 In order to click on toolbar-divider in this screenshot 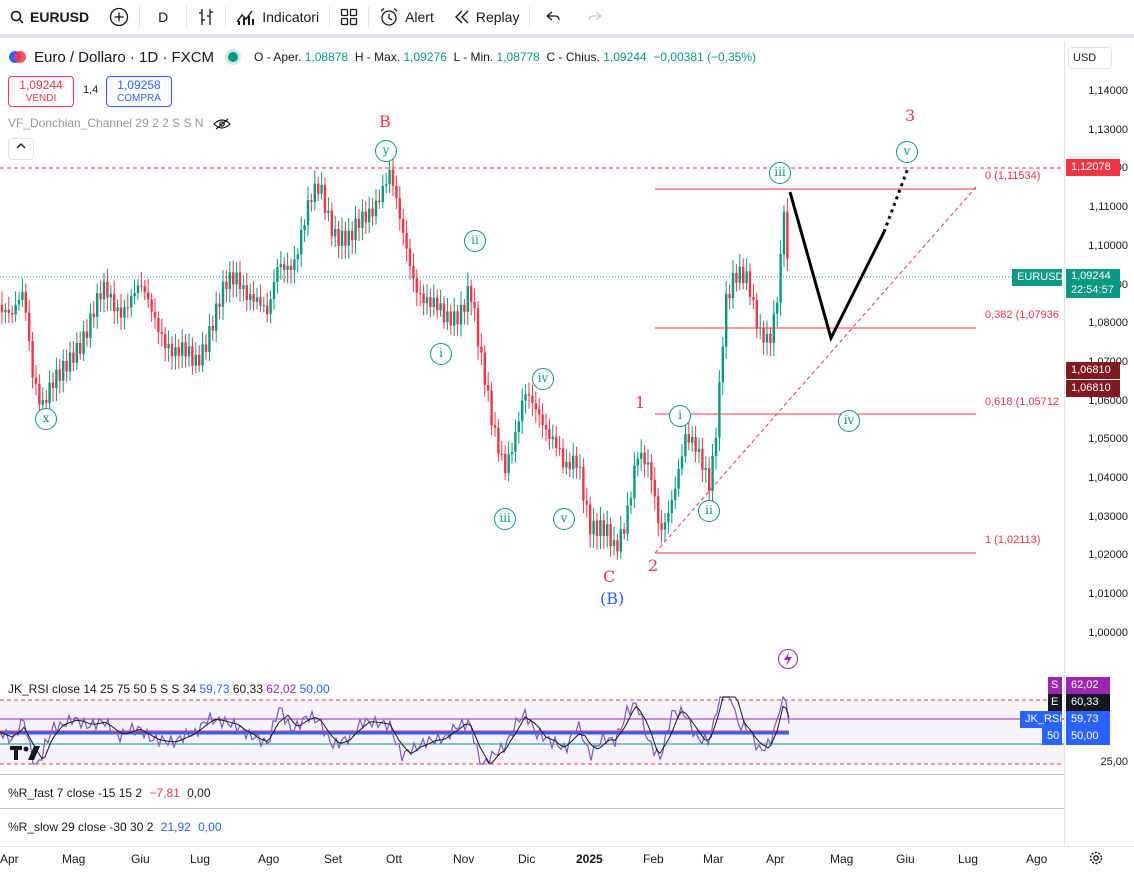, I will do `click(330, 17)`.